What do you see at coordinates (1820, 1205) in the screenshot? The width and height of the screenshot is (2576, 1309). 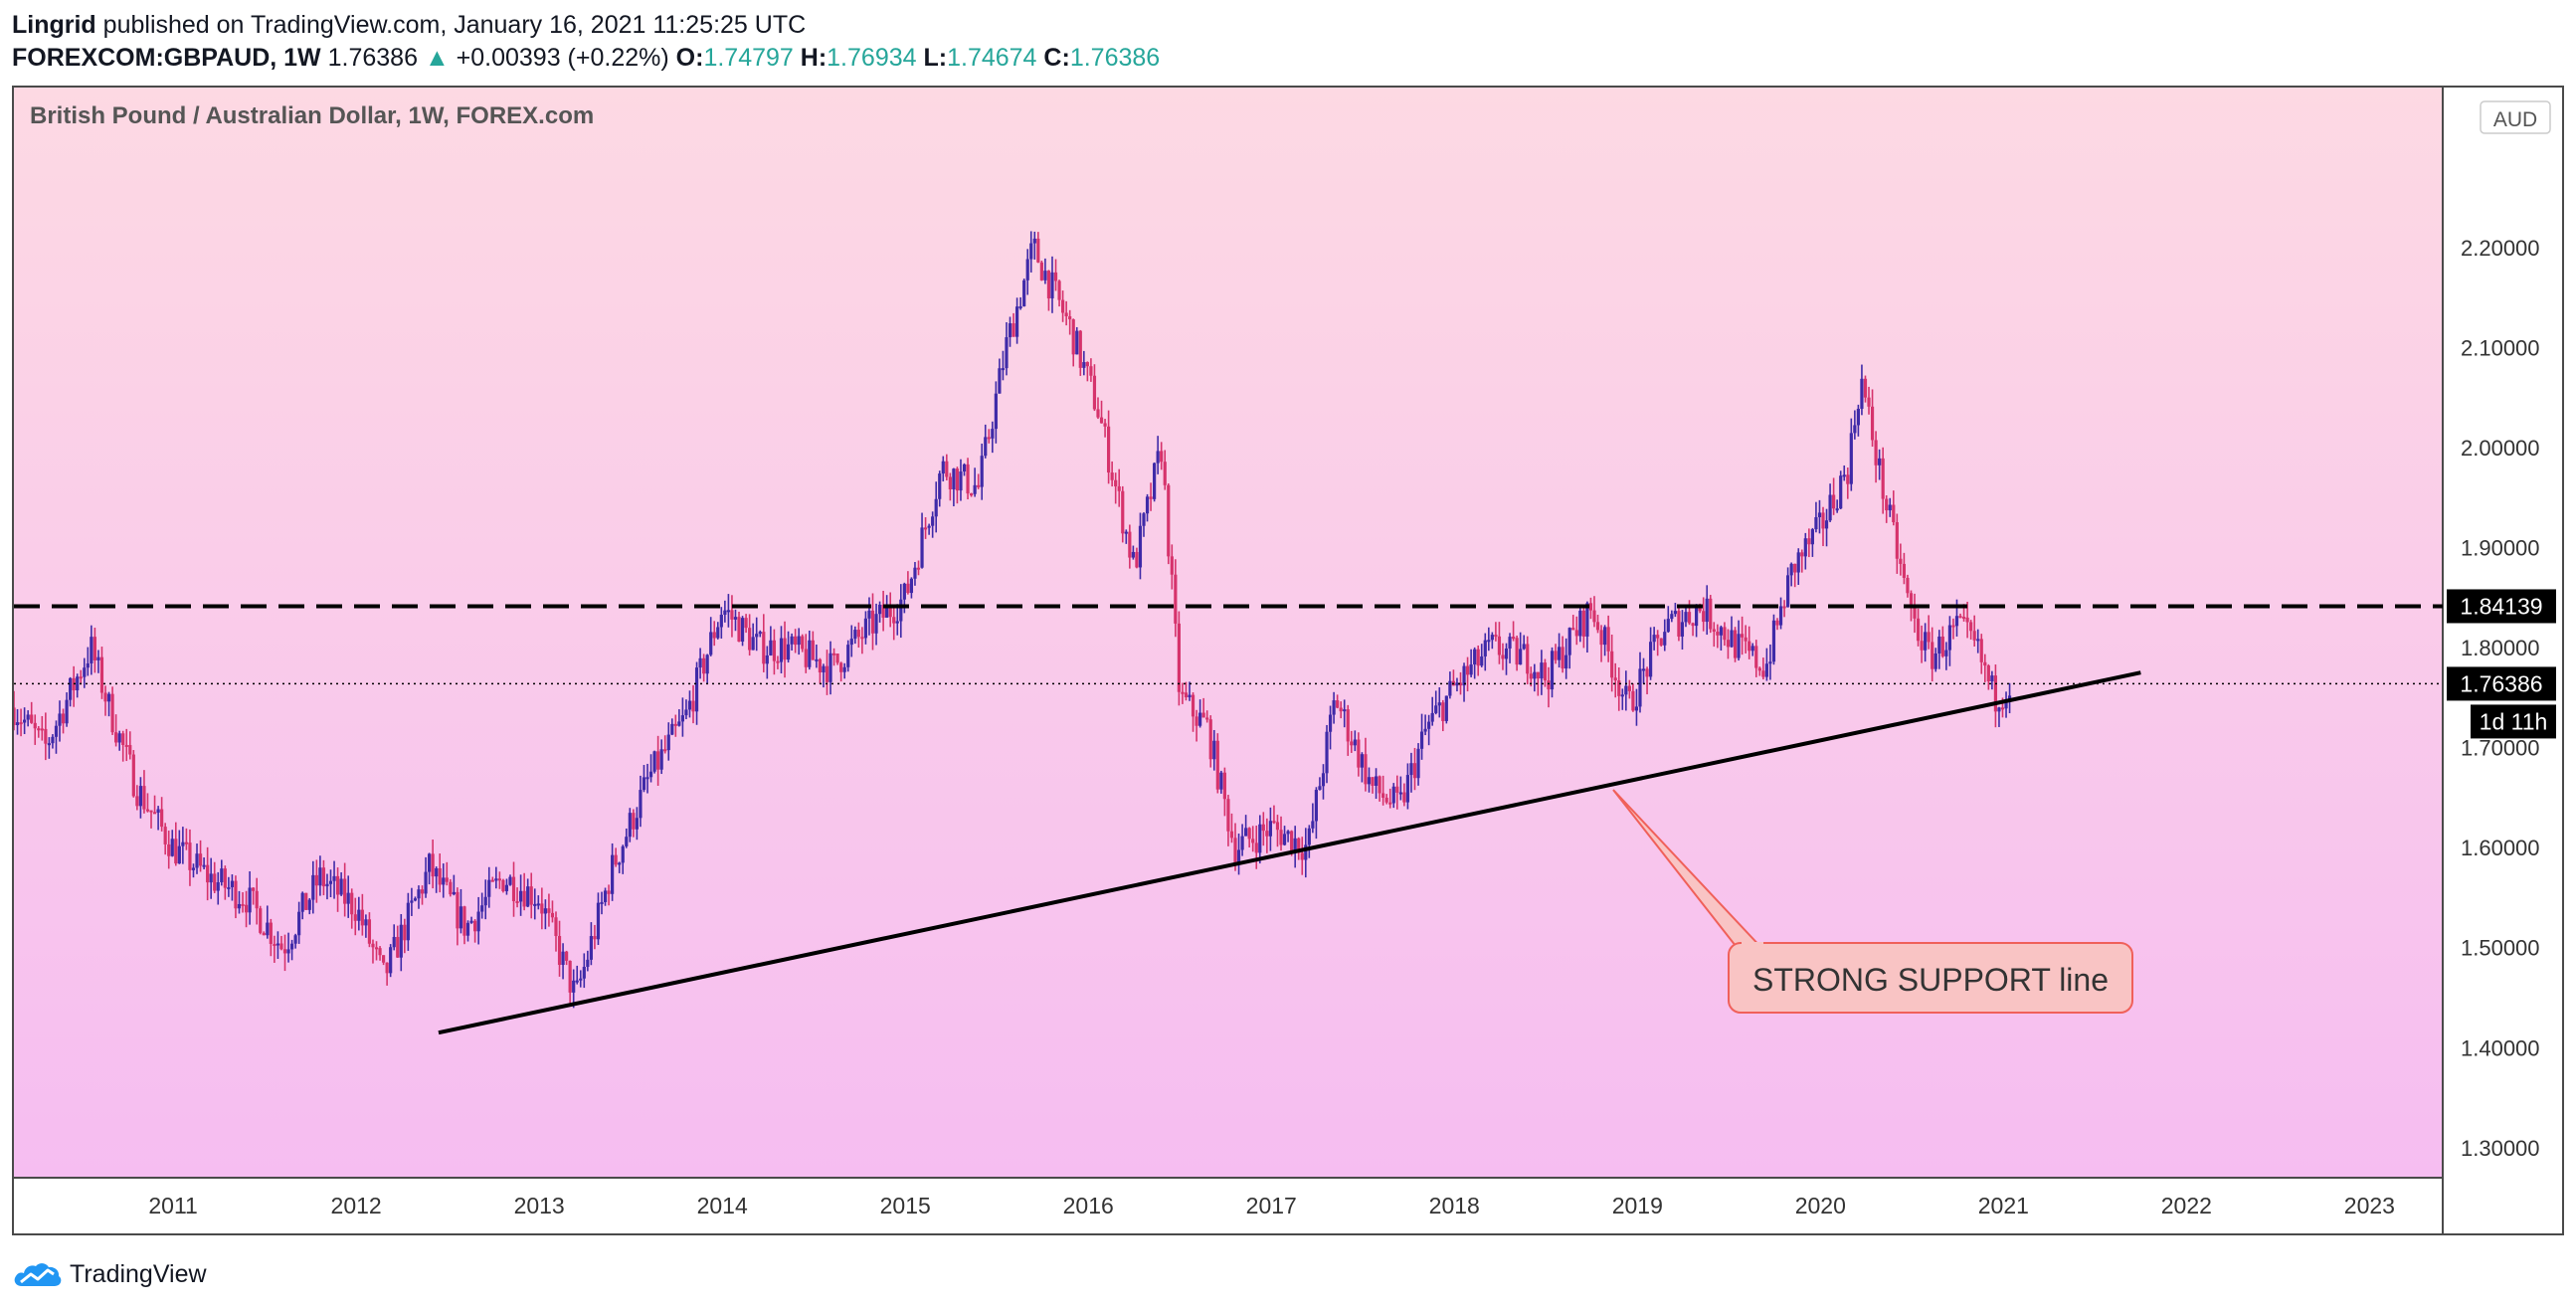 I see `year-tick-label: 2020` at bounding box center [1820, 1205].